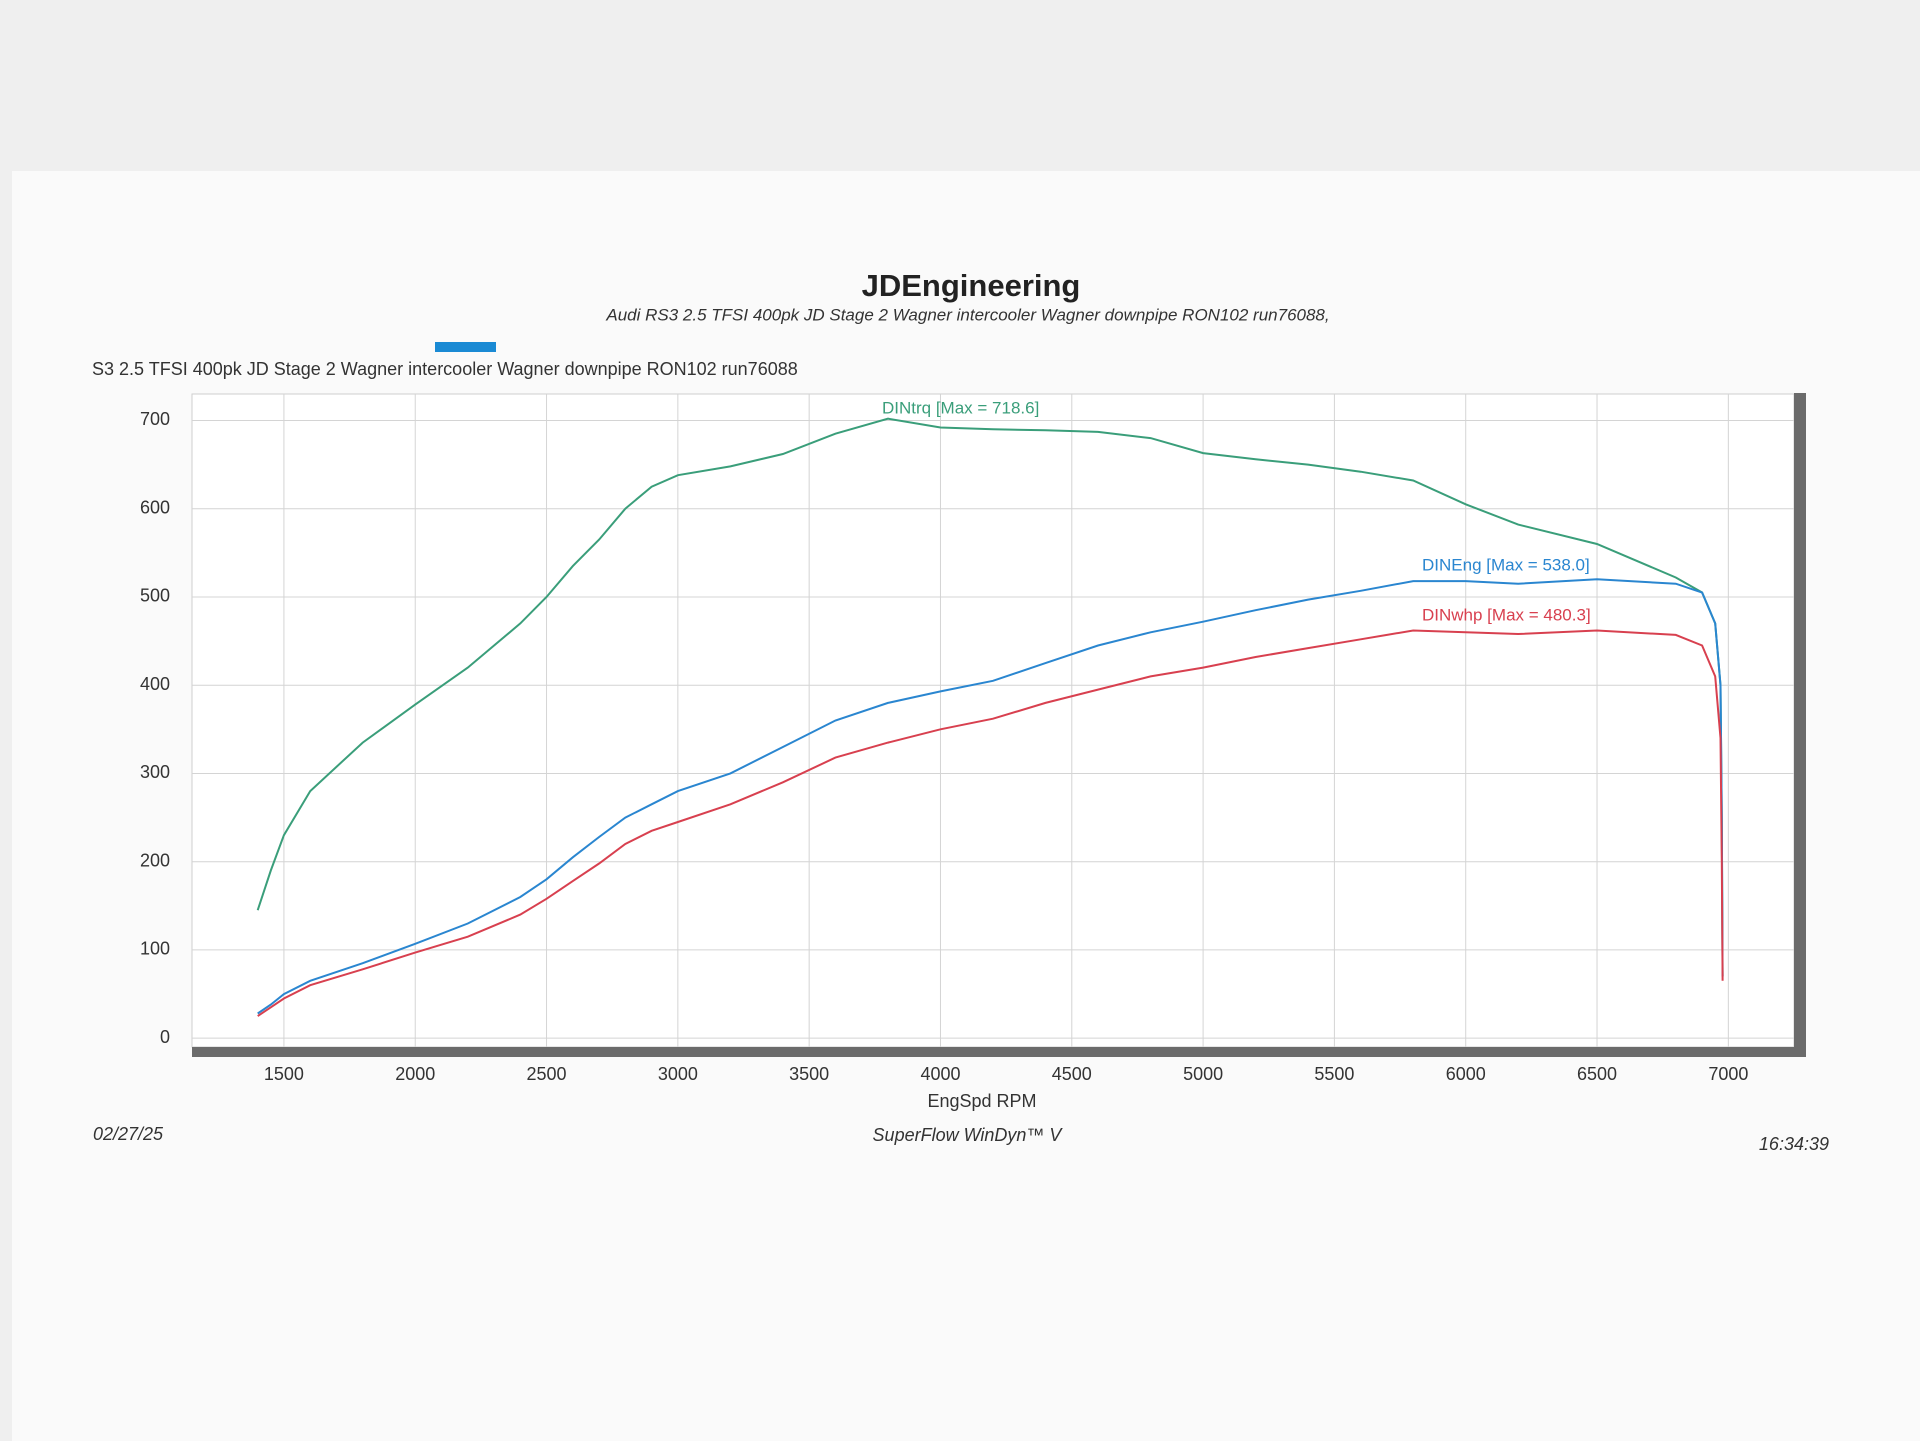  Describe the element at coordinates (155, 949) in the screenshot. I see `y-tick-label: 100` at that location.